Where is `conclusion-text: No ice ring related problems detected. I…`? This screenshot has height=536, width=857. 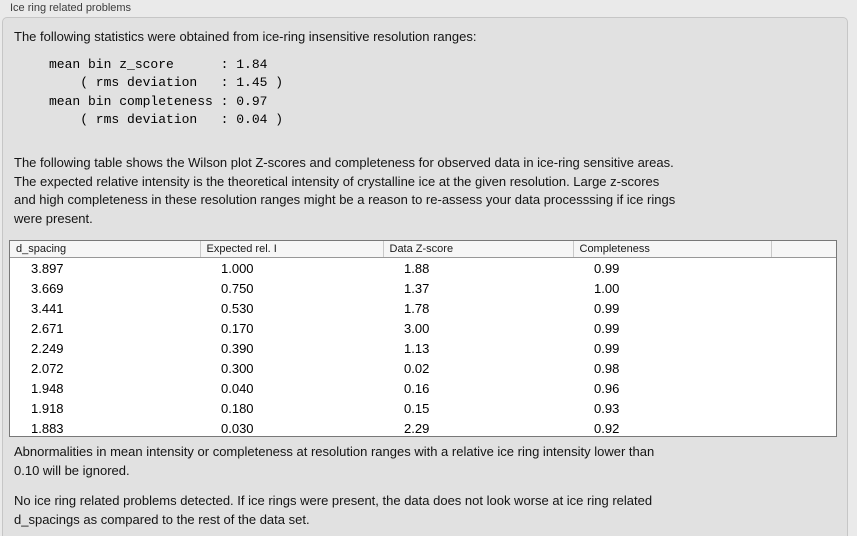
conclusion-text: No ice ring related problems detected. I… is located at coordinates (333, 510).